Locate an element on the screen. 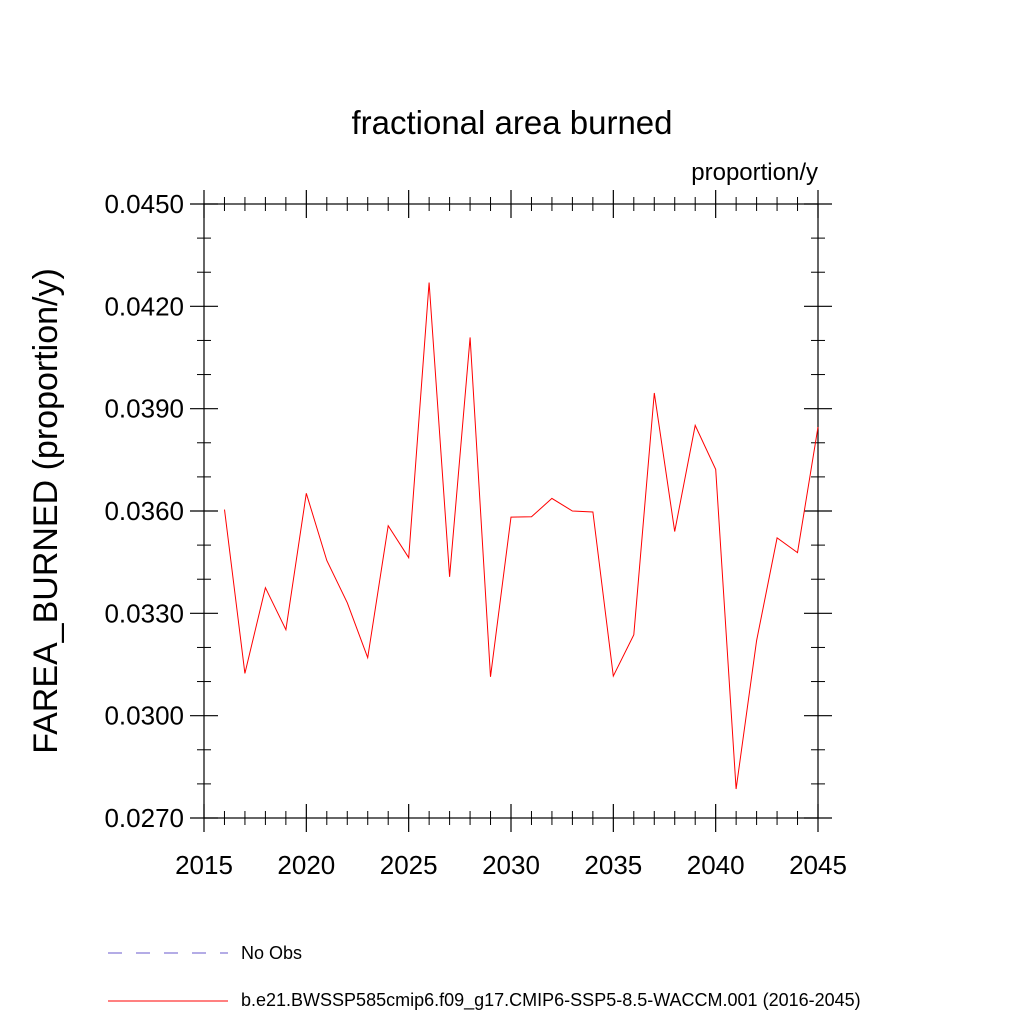 The width and height of the screenshot is (1024, 1024). y-tick-label: 0.0270 is located at coordinates (144, 818).